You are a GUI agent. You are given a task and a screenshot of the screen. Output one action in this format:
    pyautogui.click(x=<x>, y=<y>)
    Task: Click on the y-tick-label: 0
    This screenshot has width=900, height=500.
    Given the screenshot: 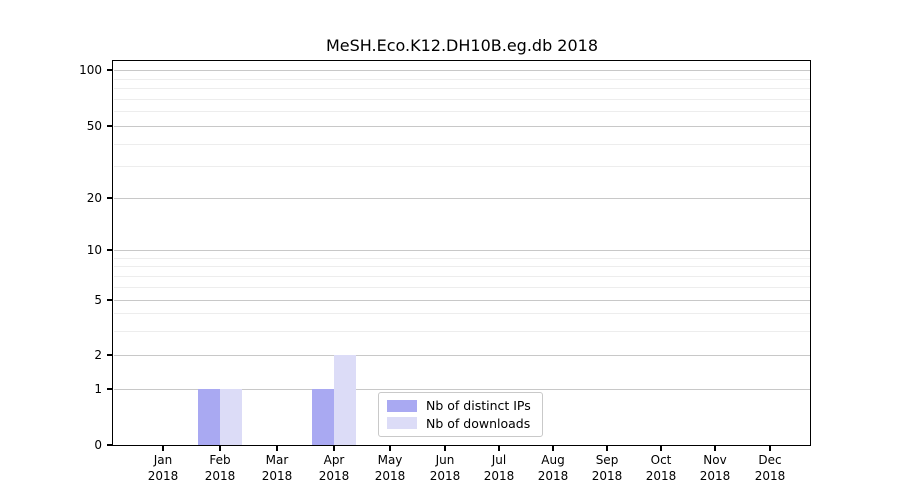 What is the action you would take?
    pyautogui.click(x=98, y=445)
    